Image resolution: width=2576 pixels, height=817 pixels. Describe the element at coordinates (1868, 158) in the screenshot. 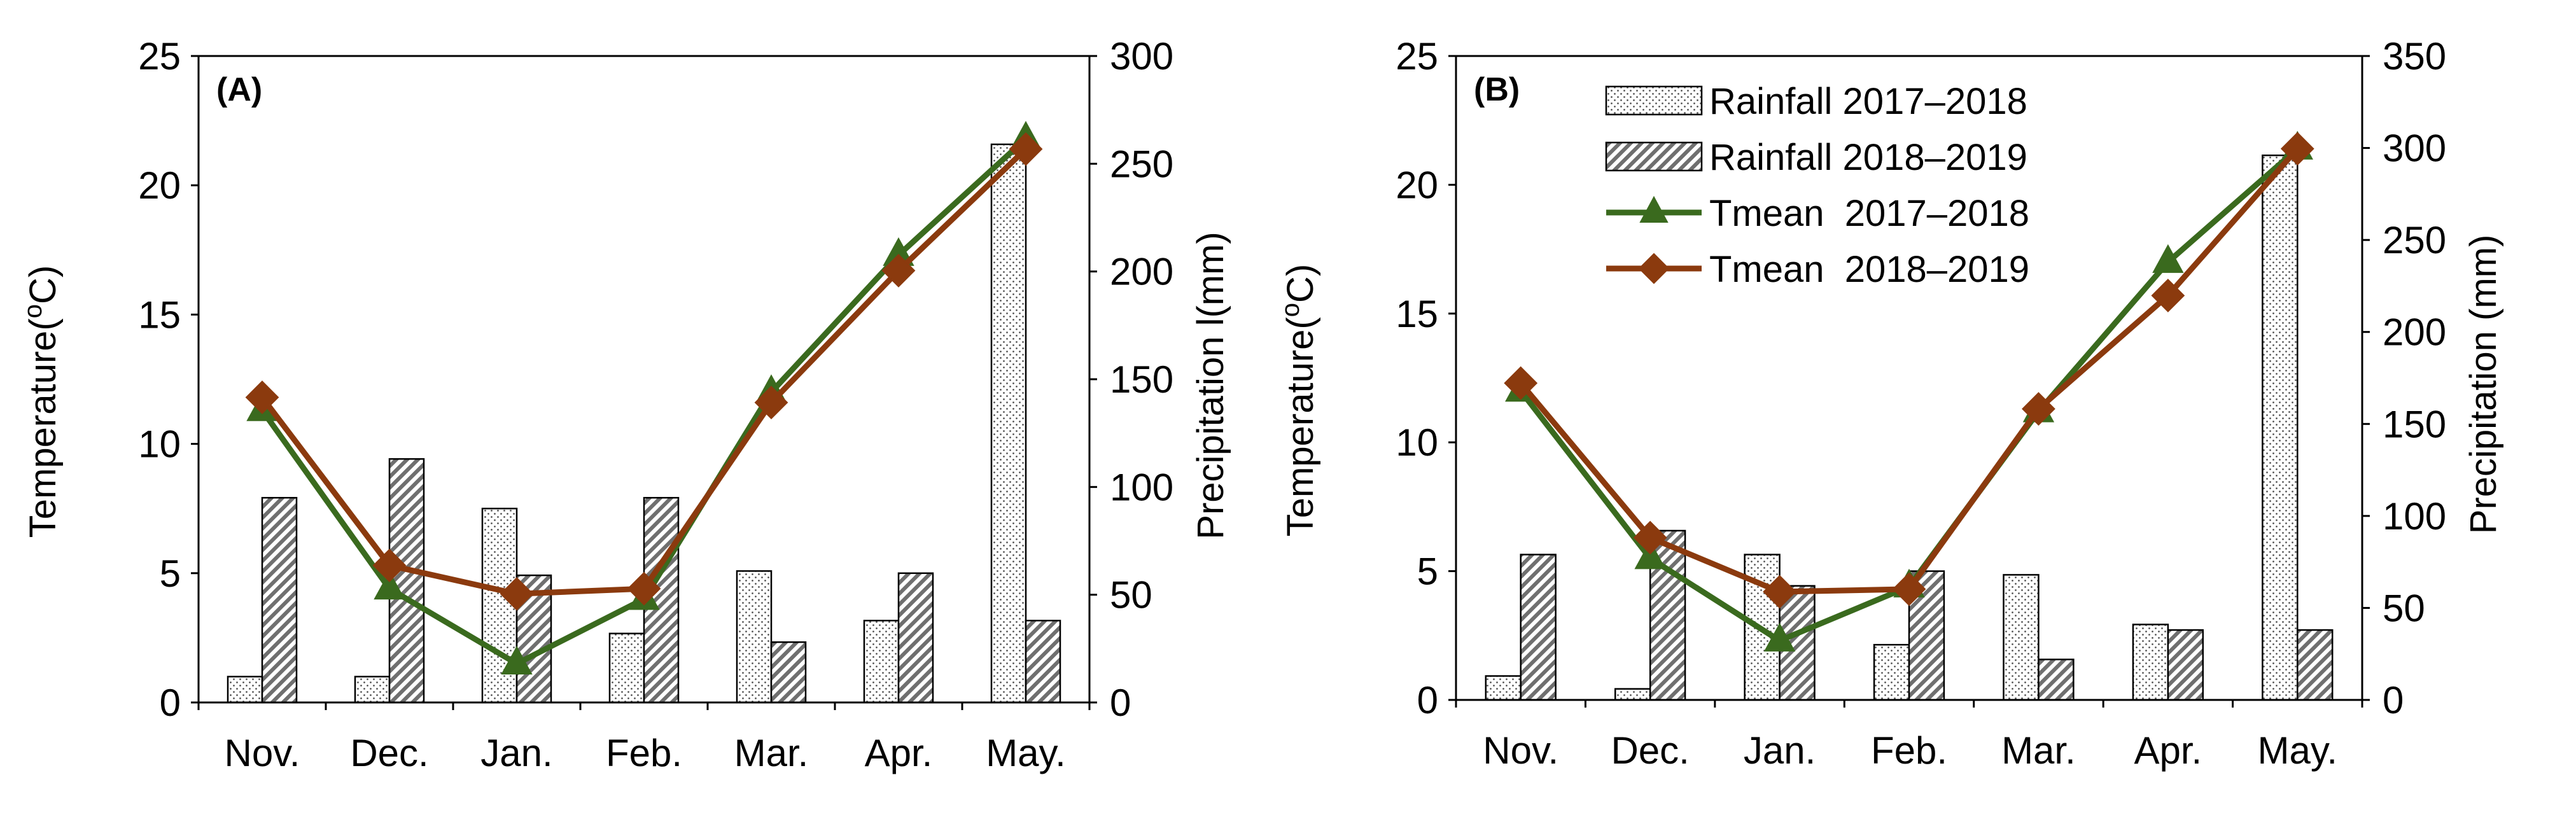

I see `legend-label: Rainfall 2018–2019` at that location.